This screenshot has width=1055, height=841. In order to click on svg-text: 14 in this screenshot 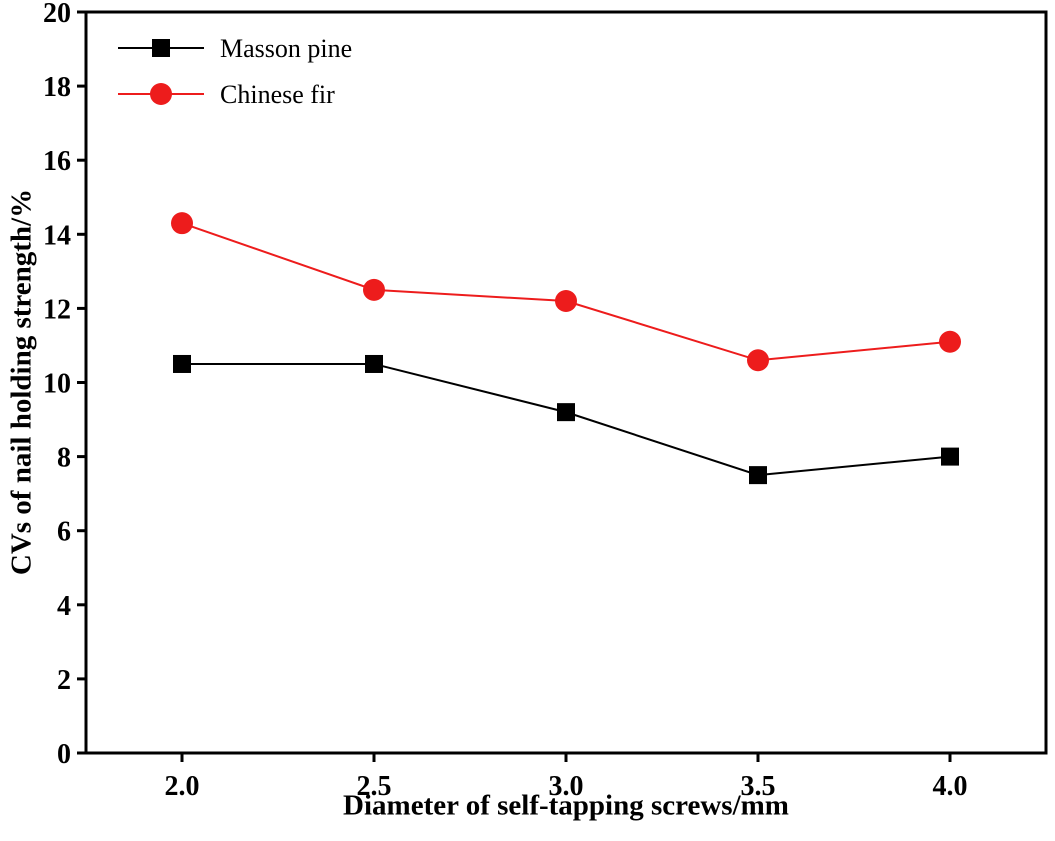, I will do `click(57, 235)`.